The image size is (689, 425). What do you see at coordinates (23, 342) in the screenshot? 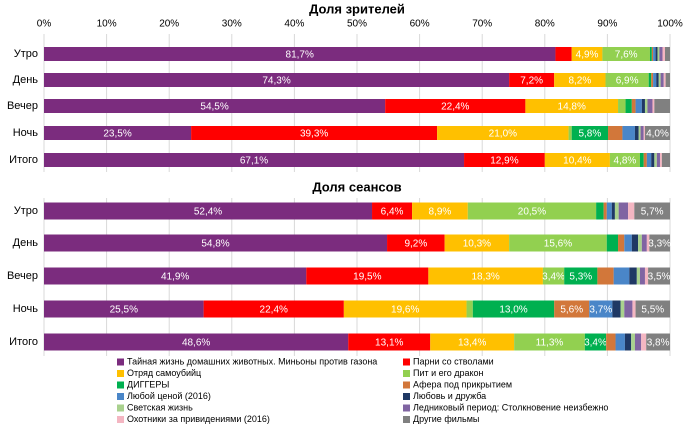
I see `y-tick-label: Итого` at bounding box center [23, 342].